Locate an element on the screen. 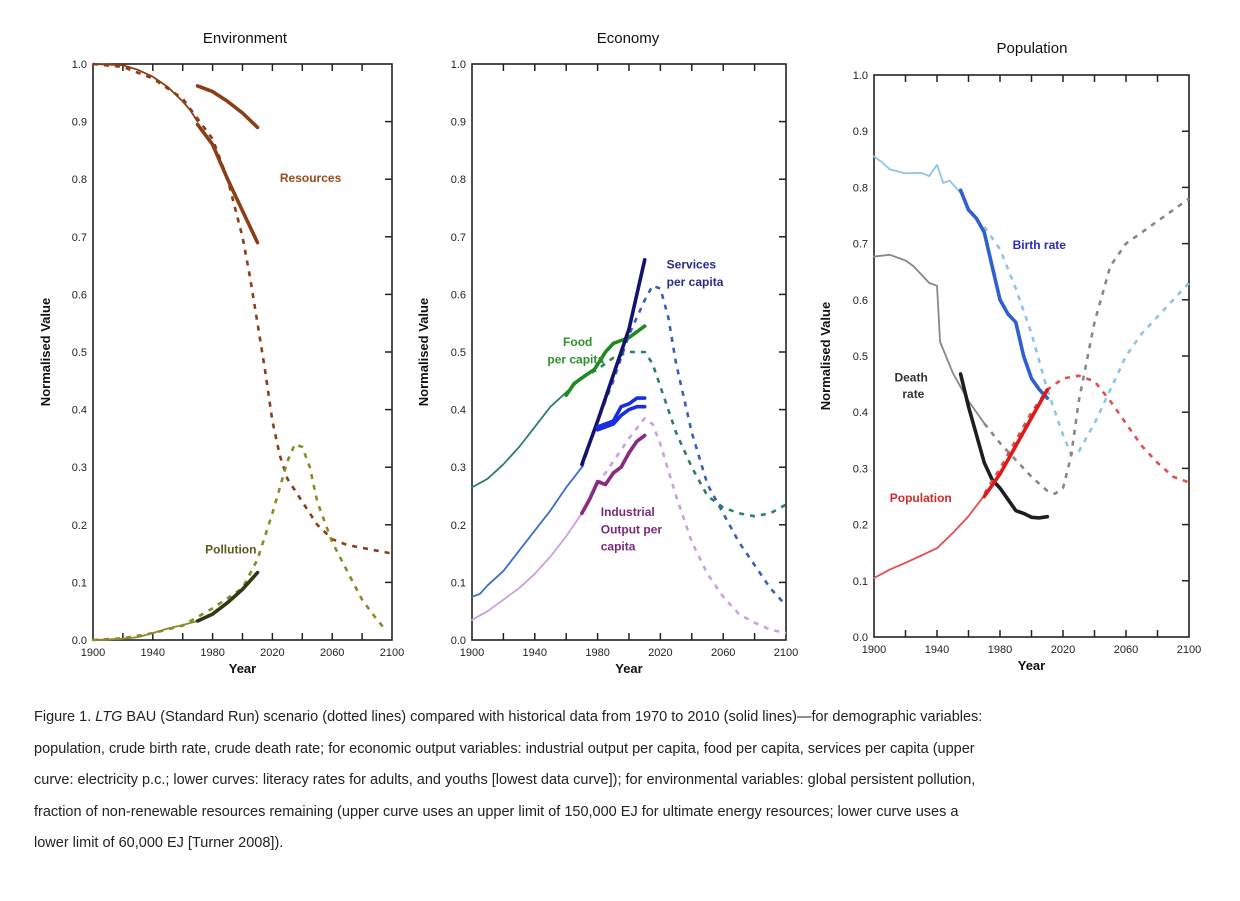 This screenshot has width=1240, height=901. series-annotation: Industrial is located at coordinates (628, 512).